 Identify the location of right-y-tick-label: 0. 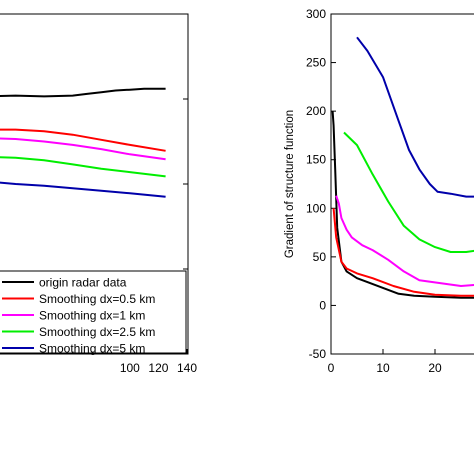
(322, 305).